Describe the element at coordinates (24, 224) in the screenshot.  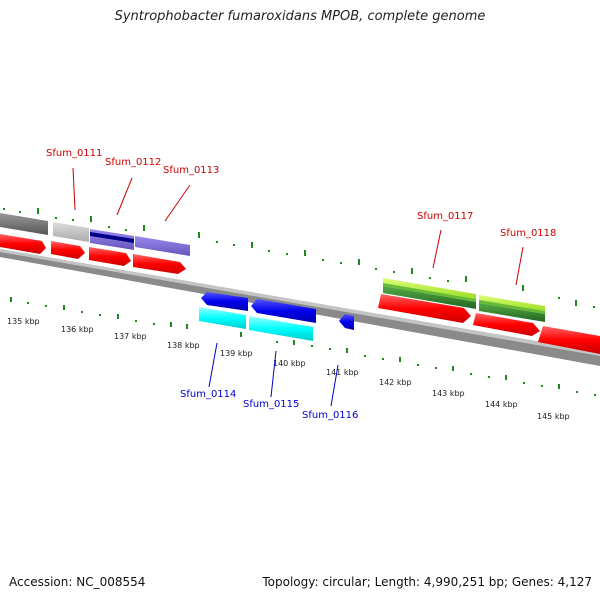
I see `gene-feature-dark-gray` at that location.